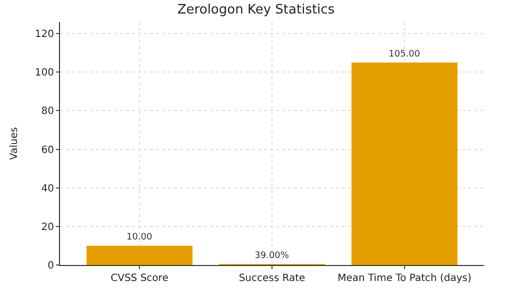 The height and width of the screenshot is (296, 512). What do you see at coordinates (47, 150) in the screenshot?
I see `y-tick-label: 60` at bounding box center [47, 150].